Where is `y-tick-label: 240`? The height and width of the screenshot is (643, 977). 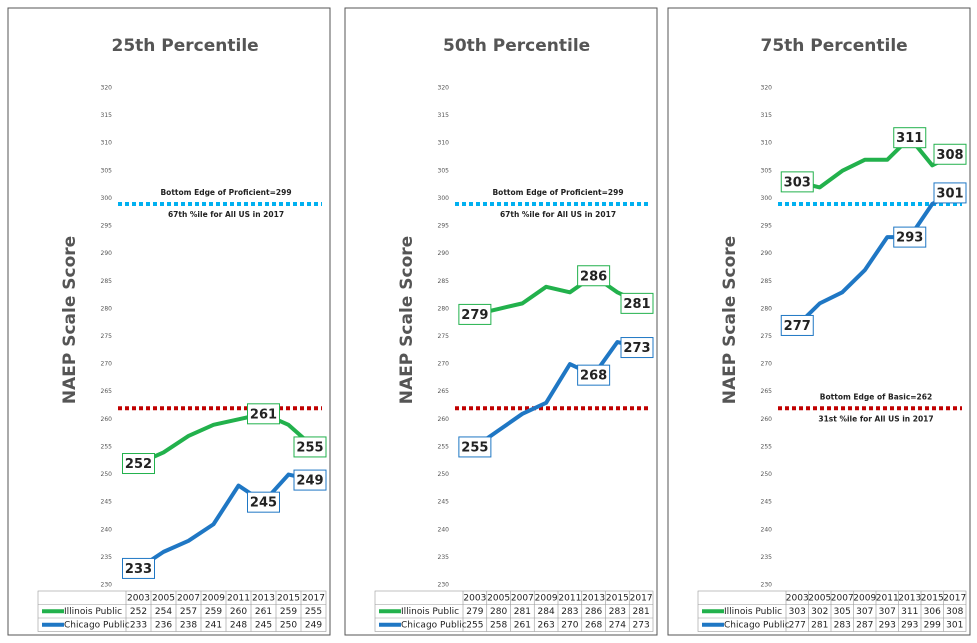
y-tick-label: 240 is located at coordinates (444, 529).